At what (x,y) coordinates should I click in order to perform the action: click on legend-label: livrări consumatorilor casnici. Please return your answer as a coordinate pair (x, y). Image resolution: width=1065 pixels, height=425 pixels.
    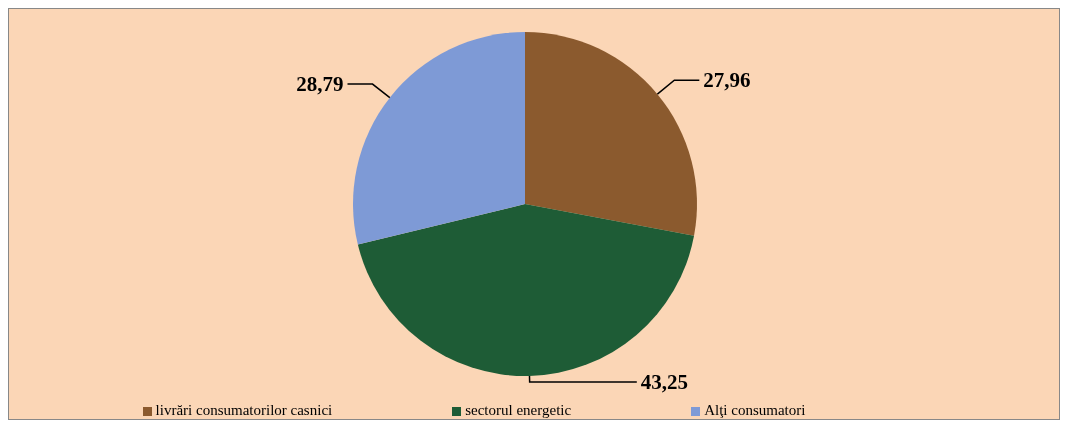
    Looking at the image, I should click on (244, 410).